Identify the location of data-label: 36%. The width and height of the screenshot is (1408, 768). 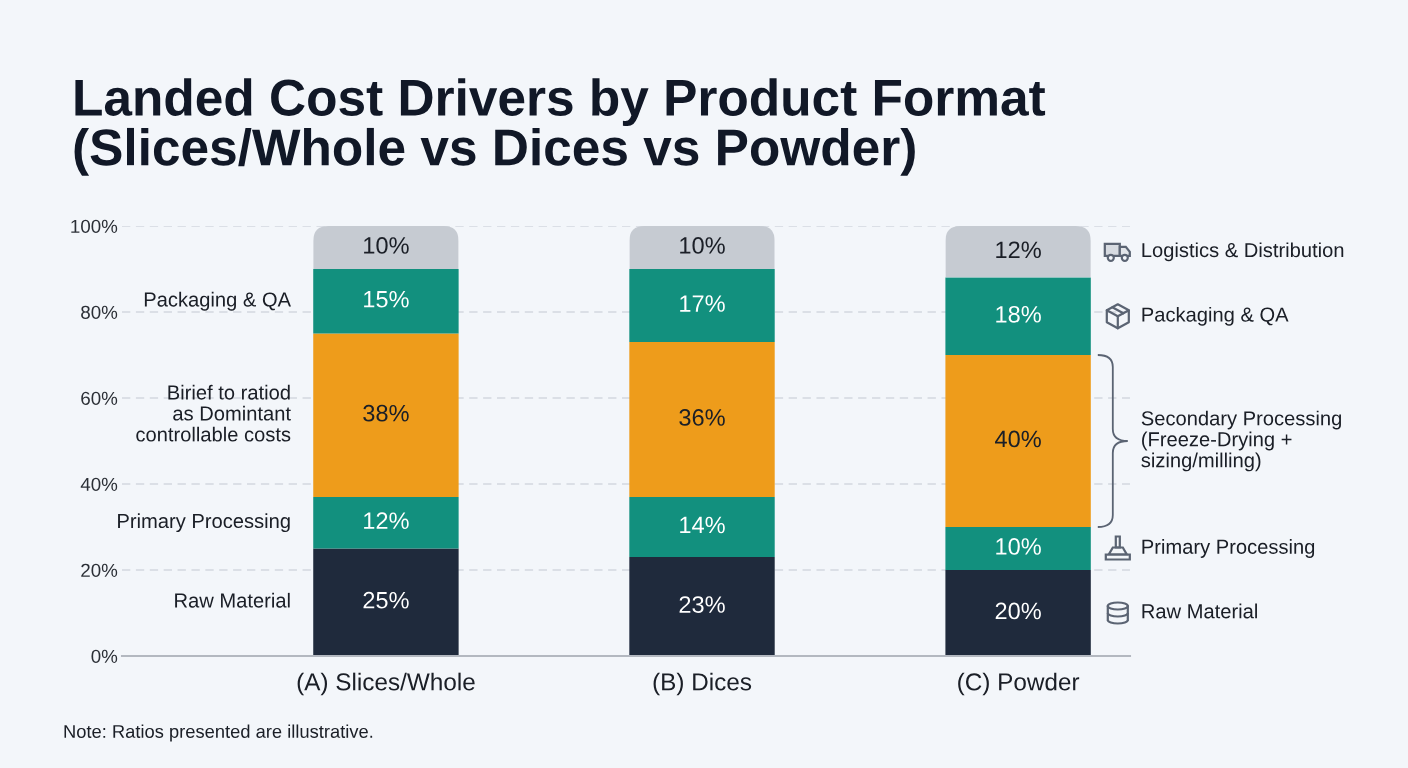
(702, 417).